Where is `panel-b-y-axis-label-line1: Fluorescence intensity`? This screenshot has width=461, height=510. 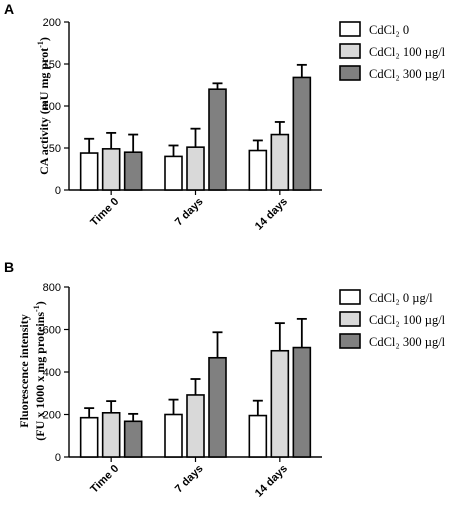
panel-b-y-axis-label-line1: Fluorescence intensity is located at coordinates (24, 370).